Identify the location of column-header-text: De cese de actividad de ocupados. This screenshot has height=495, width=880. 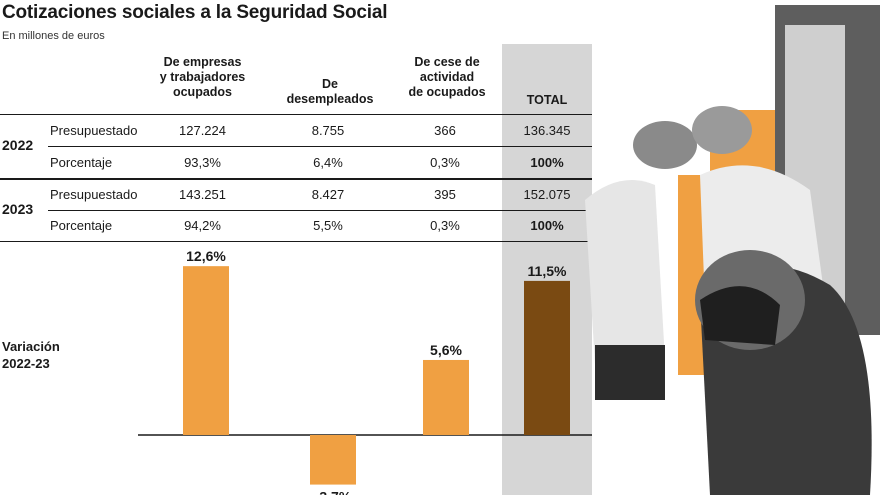
(447, 77).